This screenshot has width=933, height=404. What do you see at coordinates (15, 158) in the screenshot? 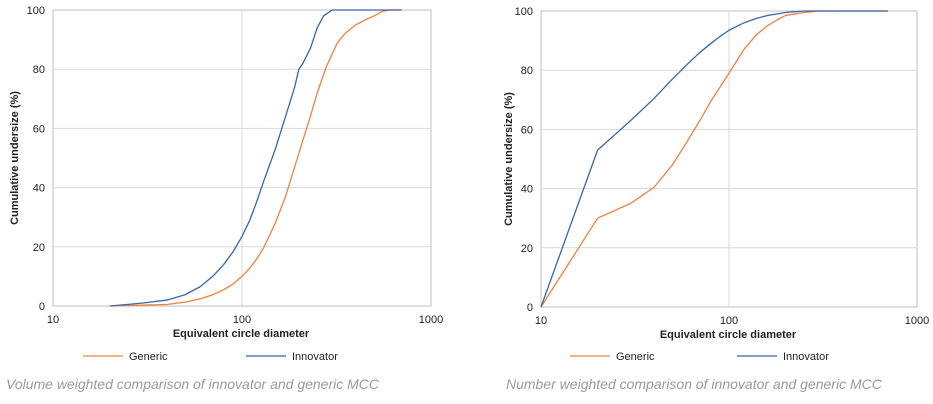
I see `volume-y-axis-title: Cumulative undersize (%)` at bounding box center [15, 158].